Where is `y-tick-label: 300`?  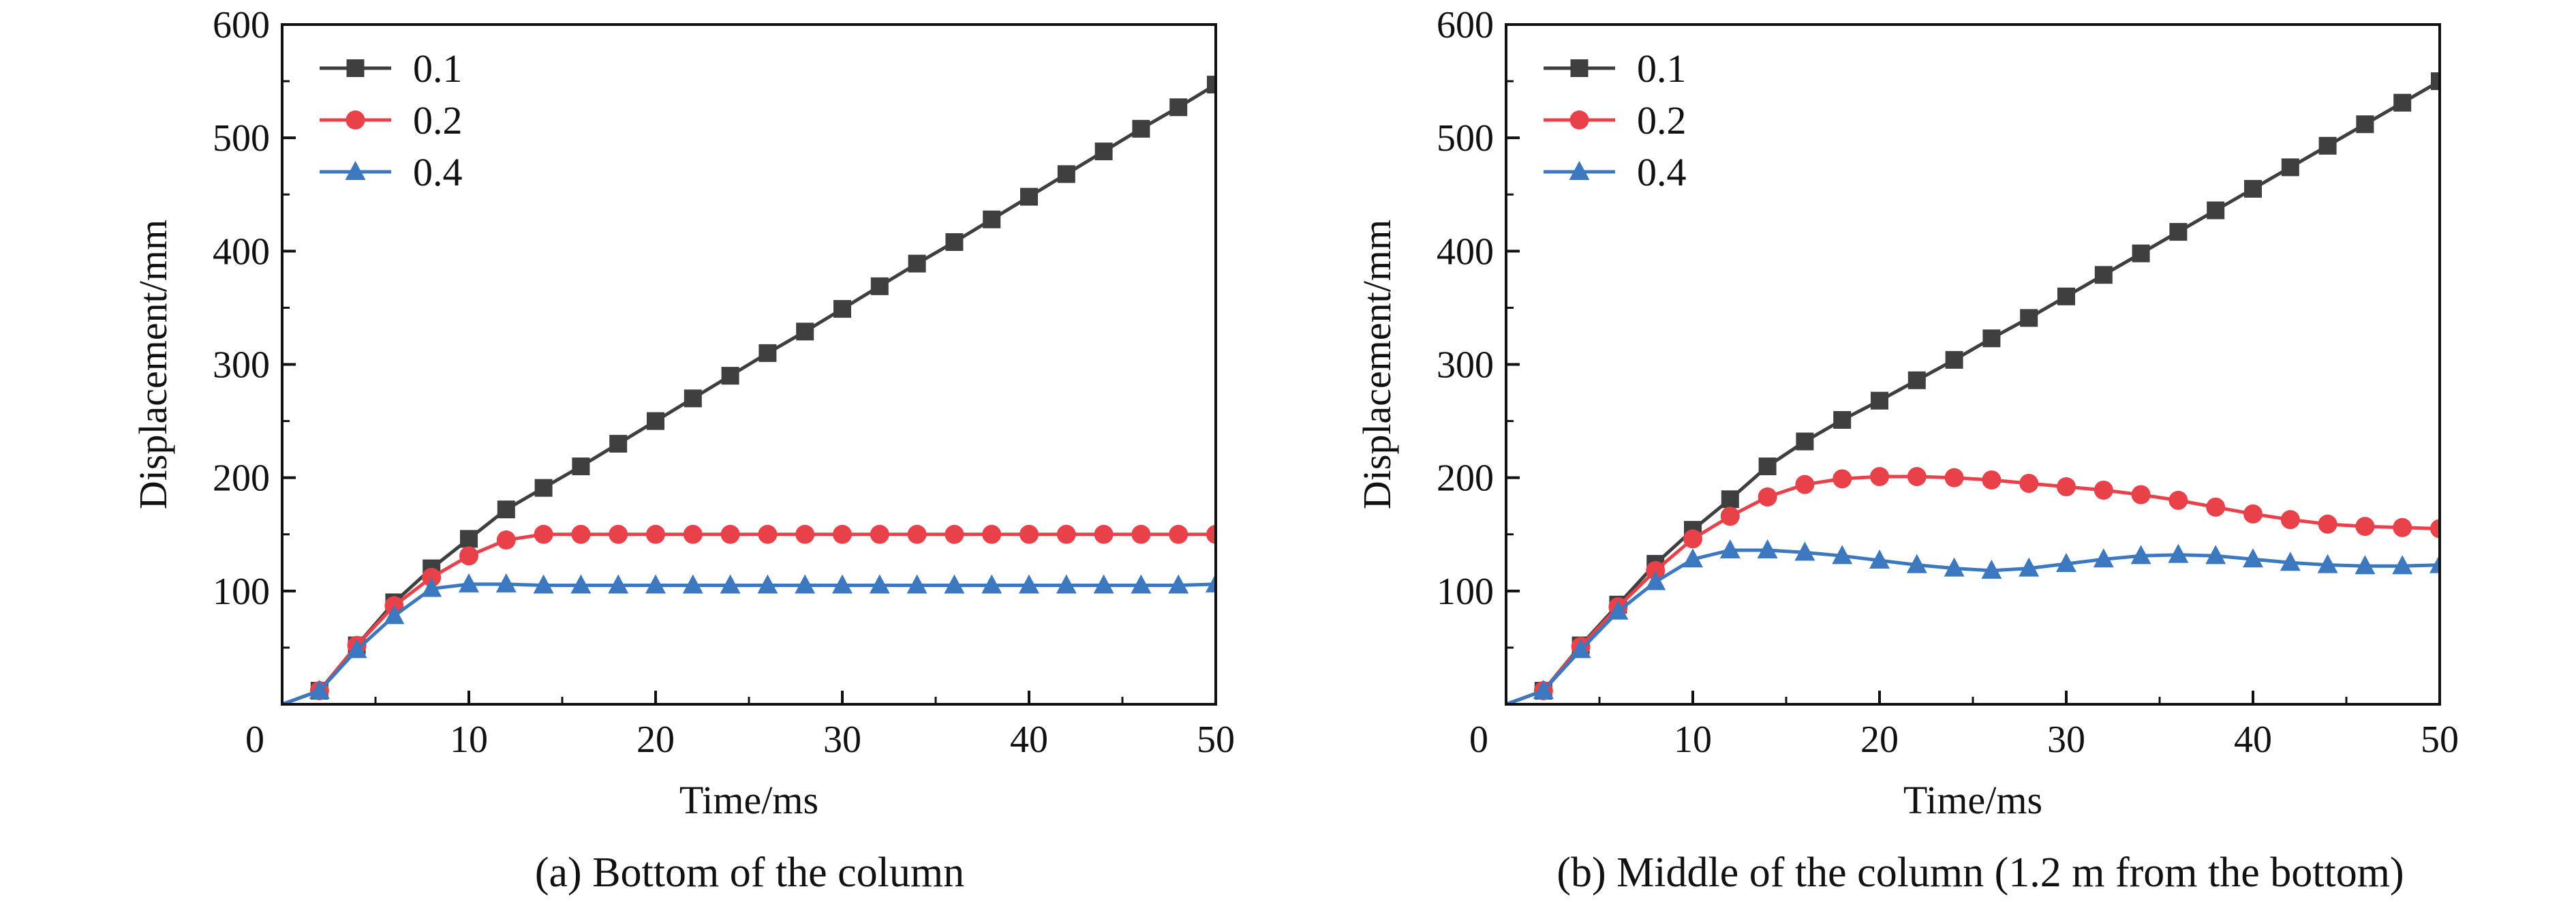 y-tick-label: 300 is located at coordinates (1466, 366).